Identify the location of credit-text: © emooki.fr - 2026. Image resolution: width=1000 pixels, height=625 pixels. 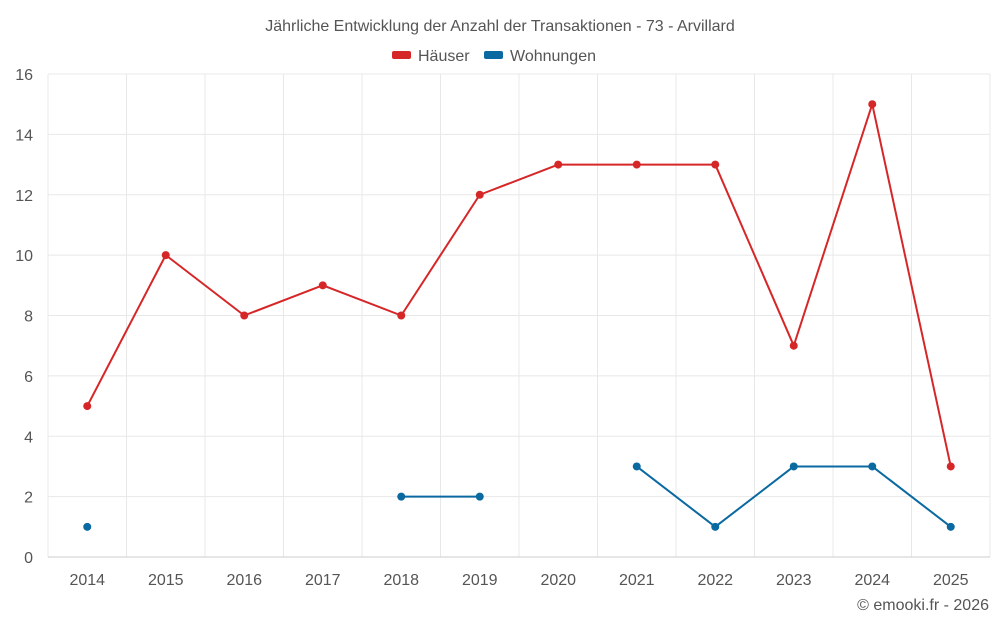
(923, 605).